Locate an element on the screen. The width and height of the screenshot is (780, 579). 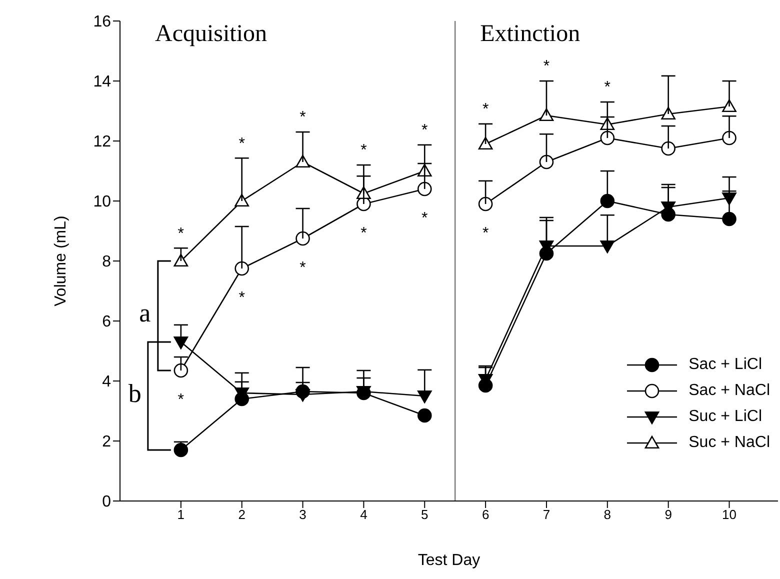
y-tick-label: 12 is located at coordinates (102, 142).